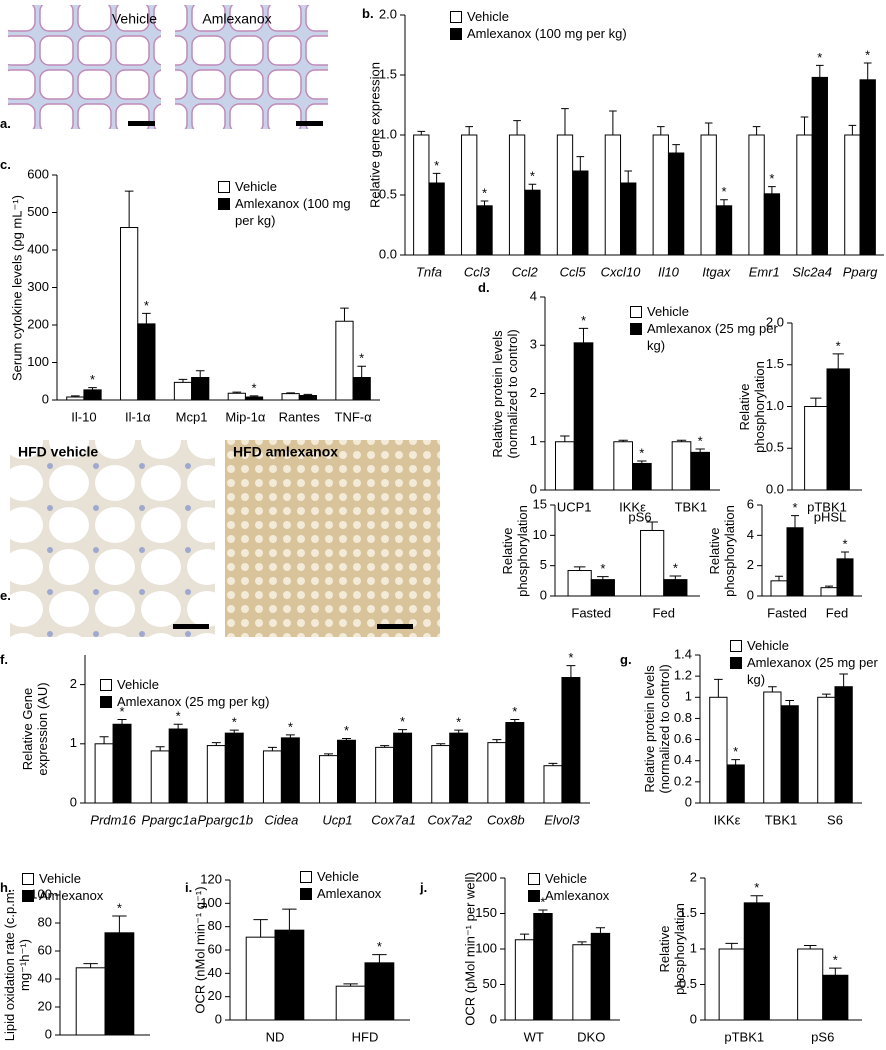  Describe the element at coordinates (71, 895) in the screenshot. I see `legend-label: Amlexanox` at that location.